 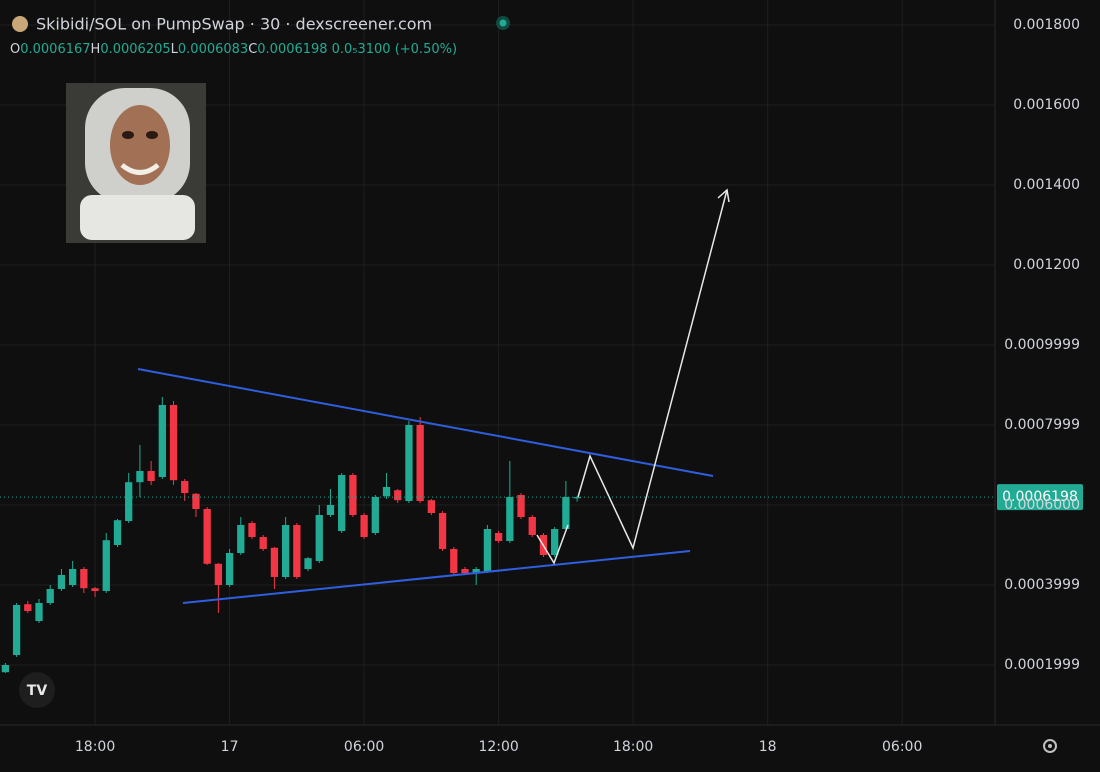 What do you see at coordinates (1050, 746) in the screenshot?
I see `settings-icon` at bounding box center [1050, 746].